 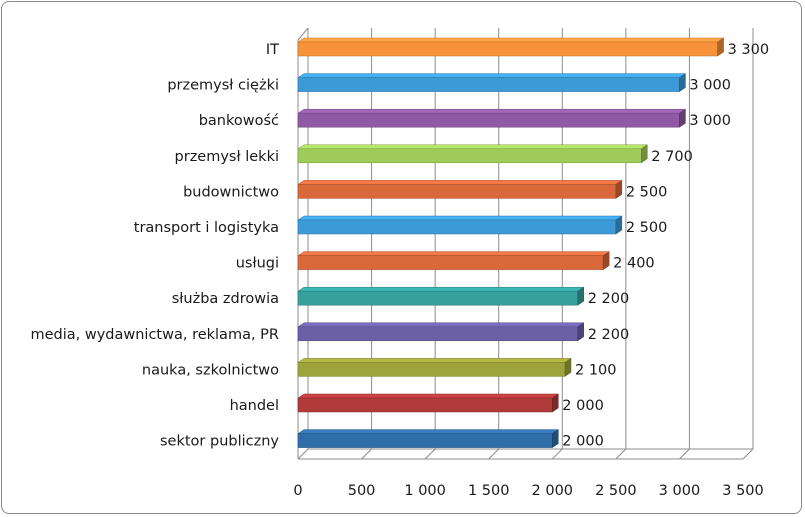 I want to click on value-label-3: 2 700, so click(x=672, y=157).